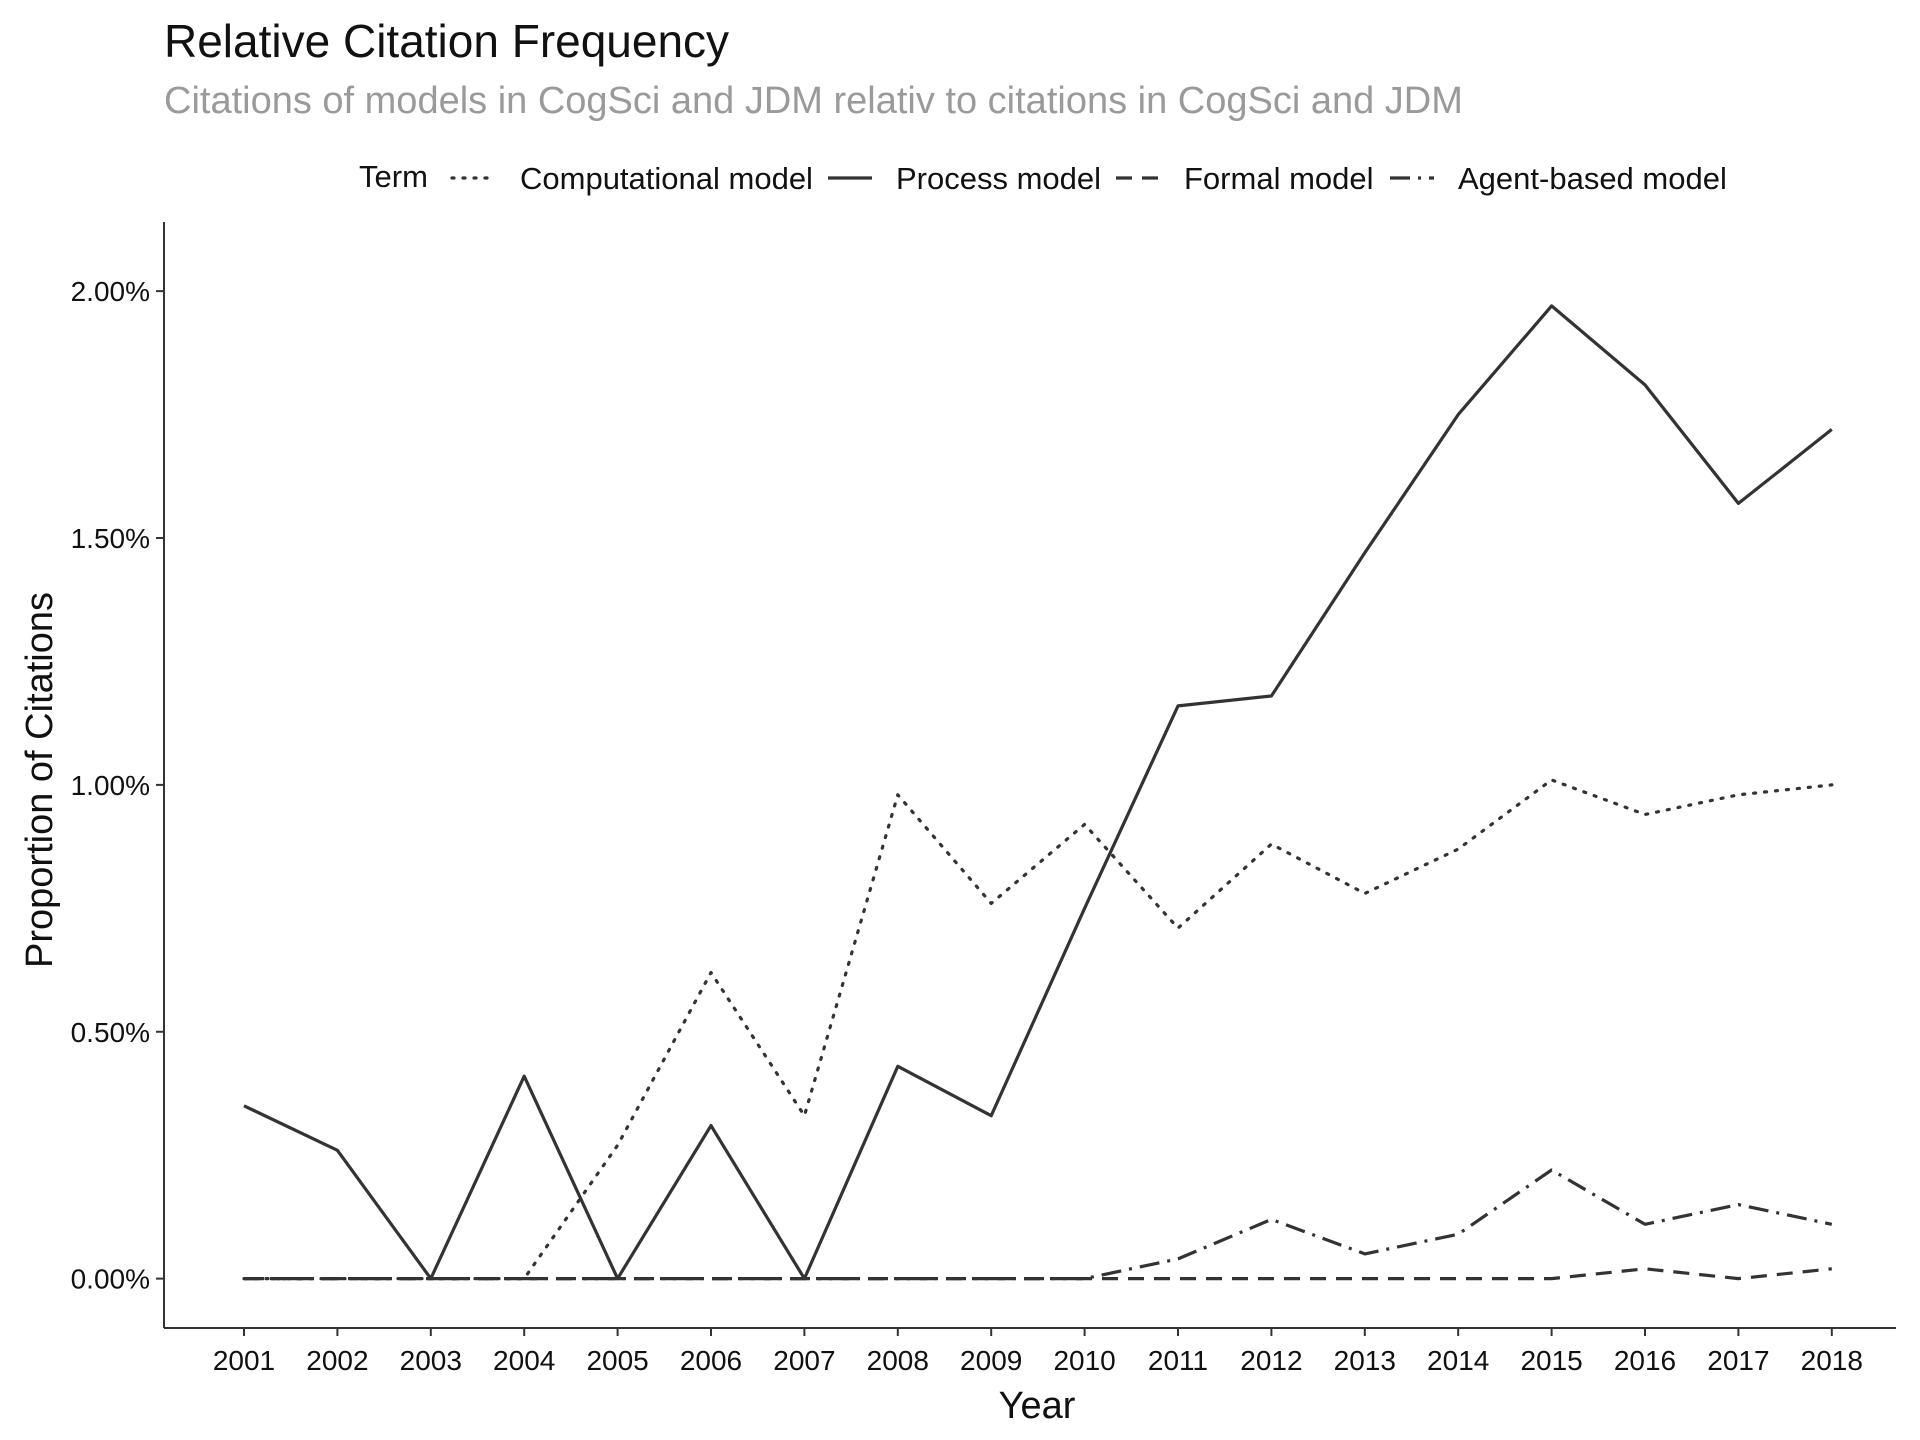 This screenshot has height=1440, width=1920. Describe the element at coordinates (998, 178) in the screenshot. I see `legend-label-process-model: Process model` at that location.